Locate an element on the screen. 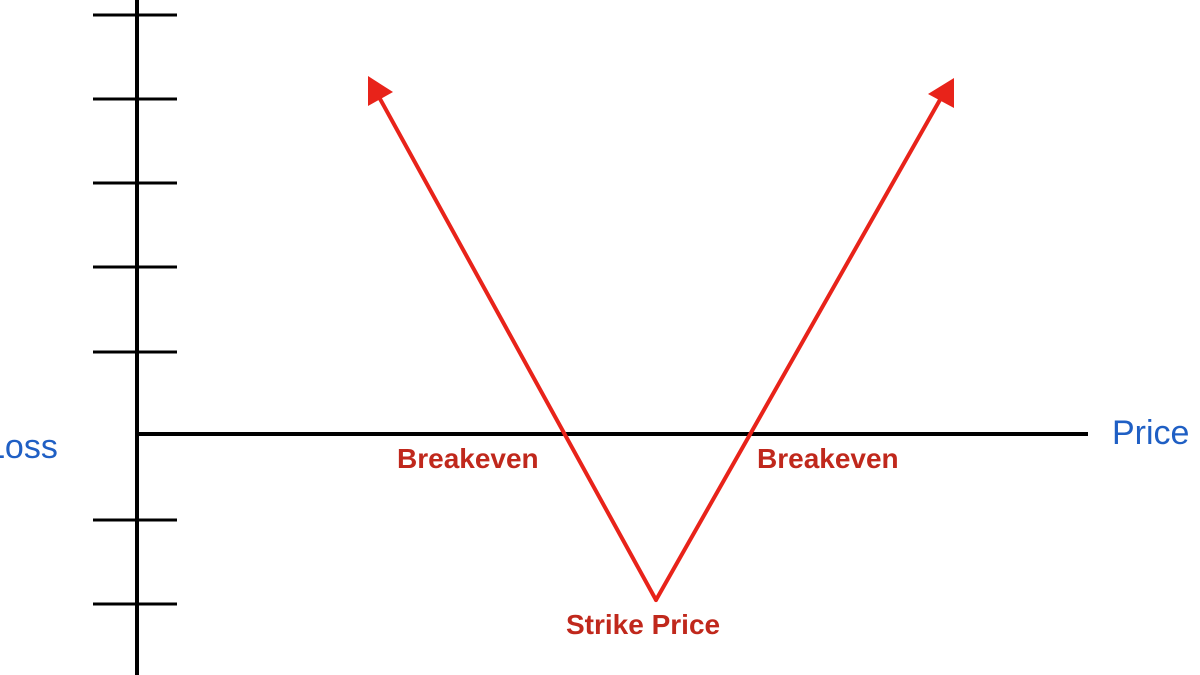  arrow-up-left-icon is located at coordinates (380, 91).